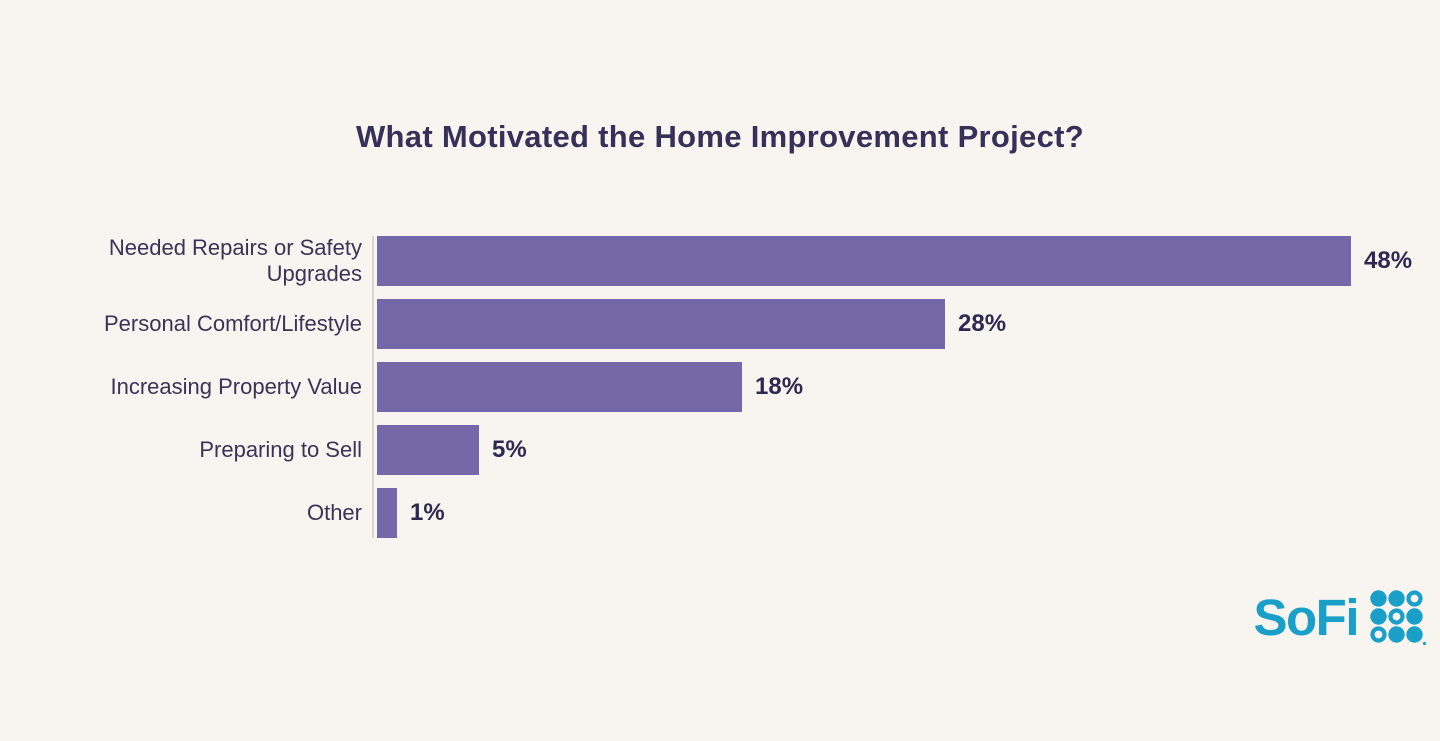 The height and width of the screenshot is (741, 1440). I want to click on chart-row: Personal Comfort/Lifestyle 28%, so click(720, 324).